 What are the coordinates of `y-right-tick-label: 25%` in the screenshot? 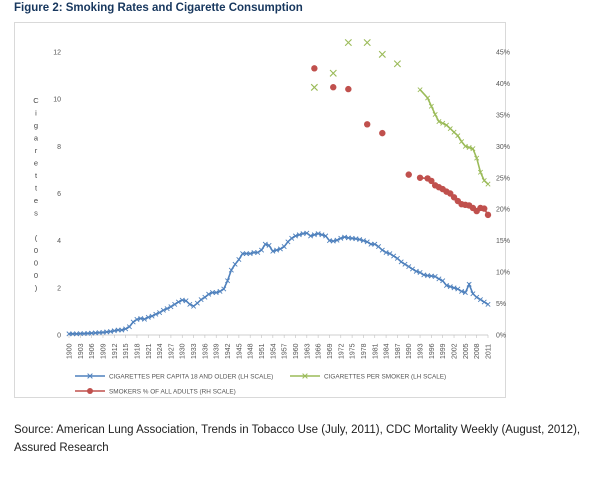 It's located at (503, 178).